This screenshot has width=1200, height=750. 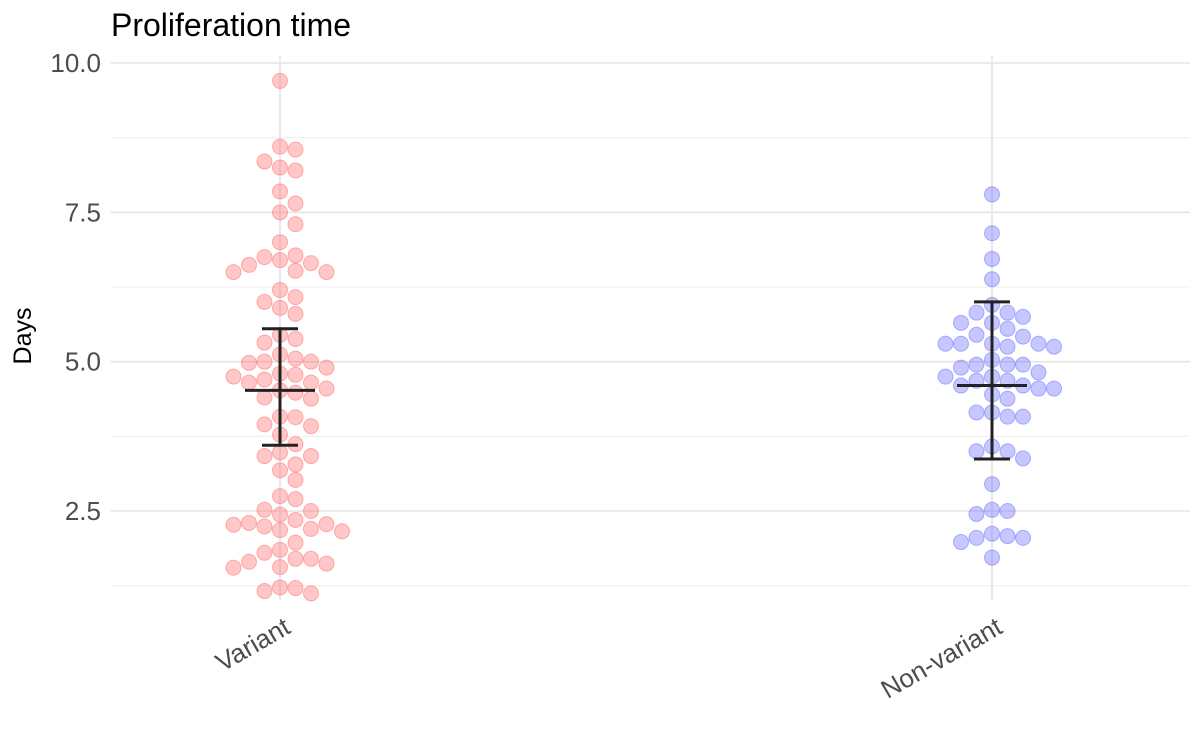 I want to click on y-axis-label: Days, so click(x=23, y=336).